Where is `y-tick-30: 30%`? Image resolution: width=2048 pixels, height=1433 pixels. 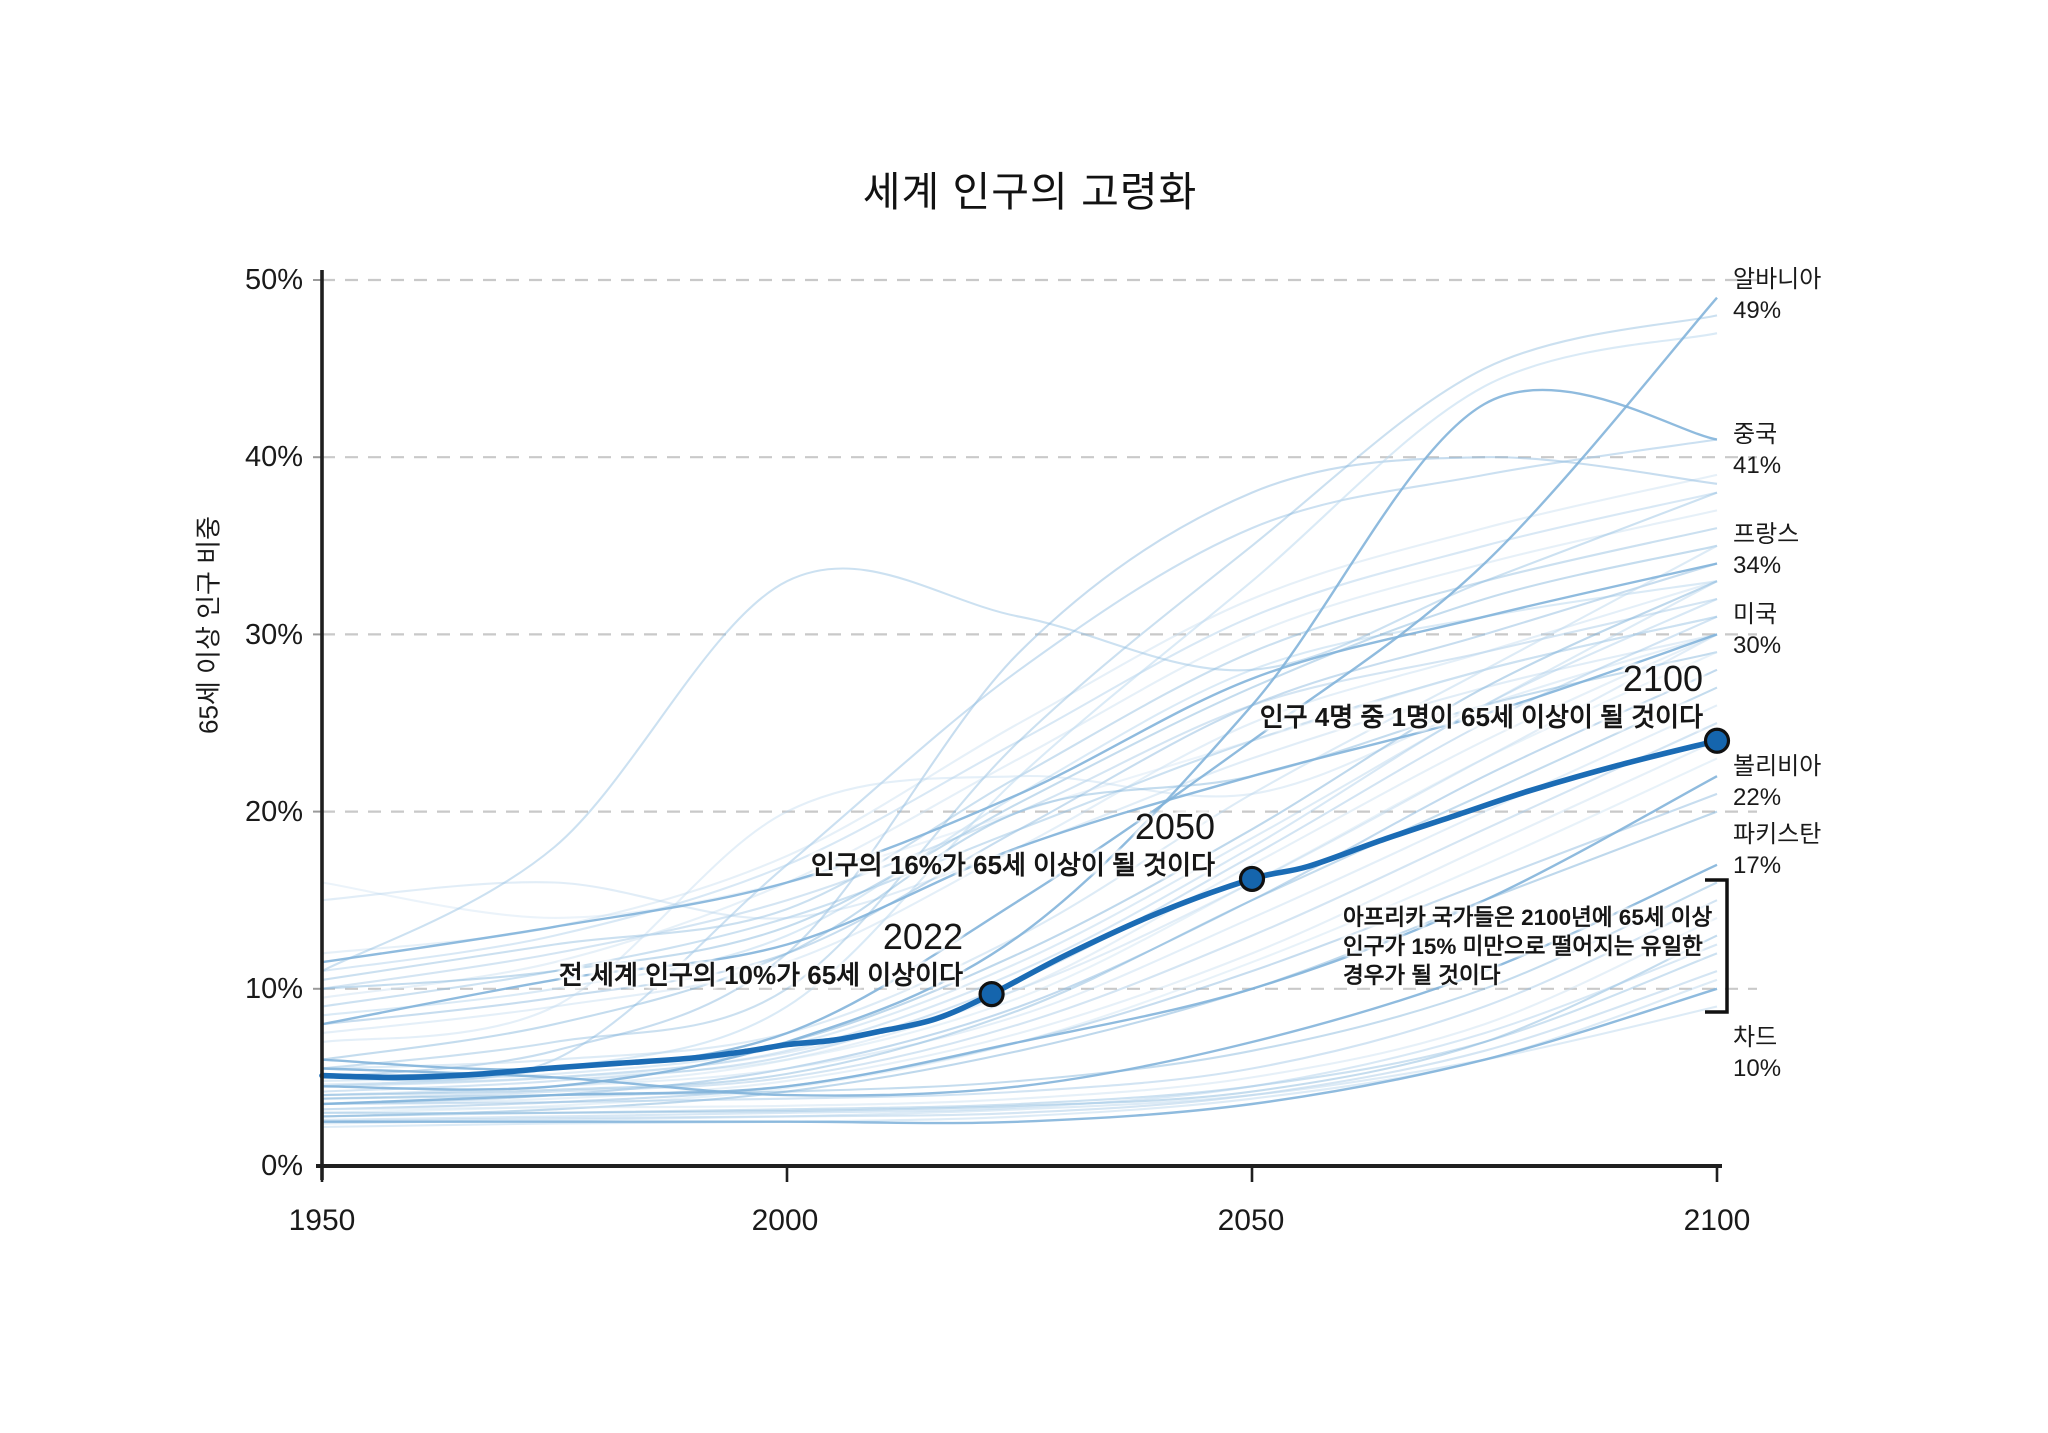
y-tick-30: 30% is located at coordinates (273, 635).